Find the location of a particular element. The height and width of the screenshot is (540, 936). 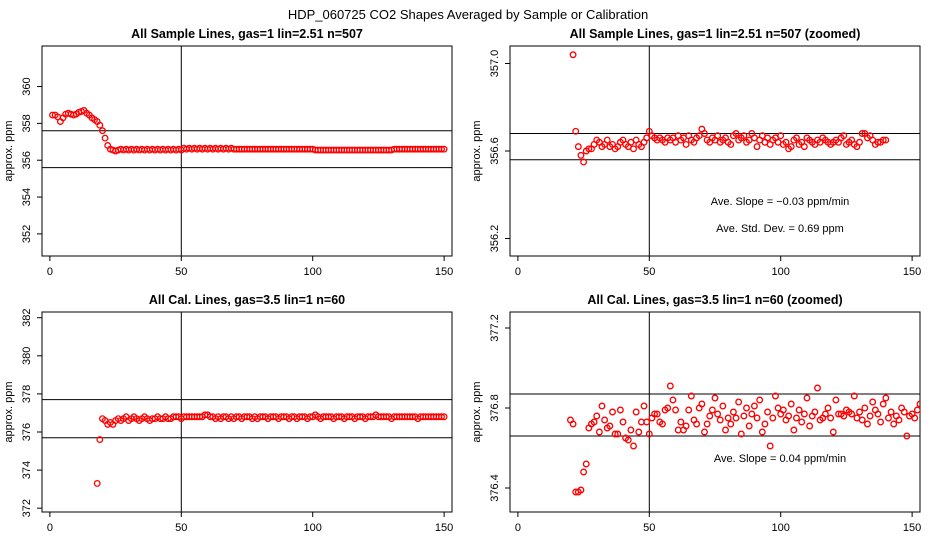

y-tick-label: 358 is located at coordinates (27, 123).